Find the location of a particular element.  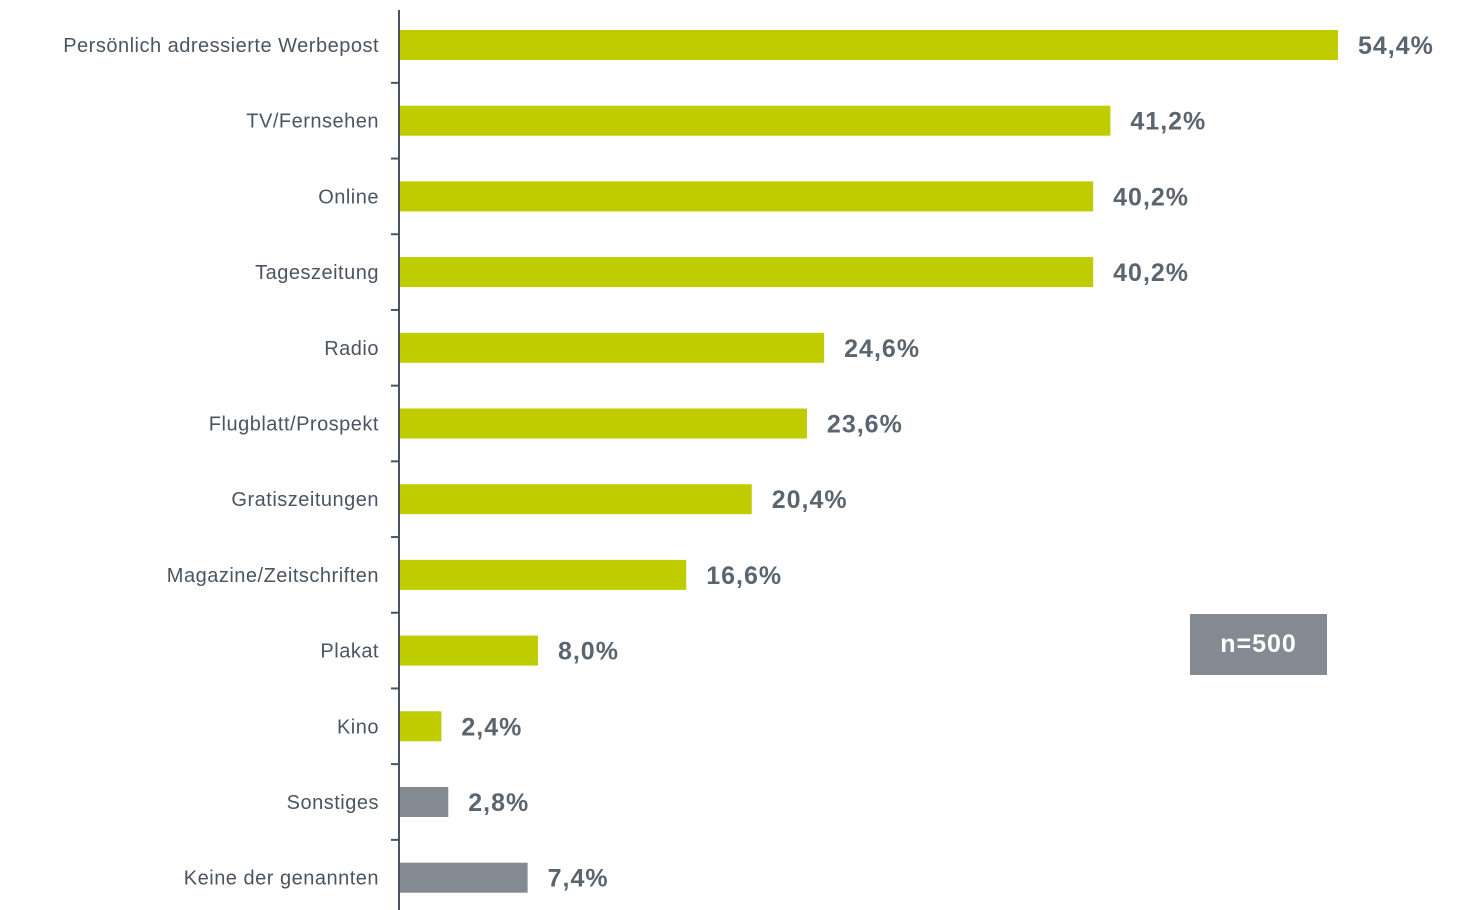

category-label-9: Kino is located at coordinates (358, 727).